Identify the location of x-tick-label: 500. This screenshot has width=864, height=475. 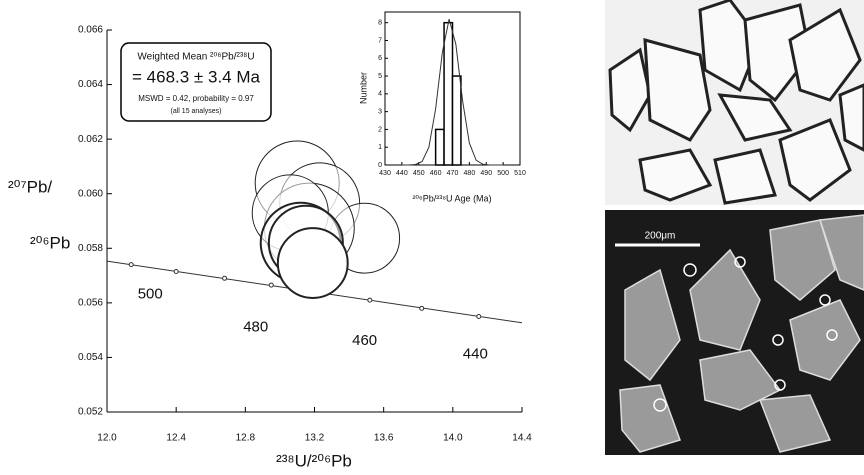
(503, 173).